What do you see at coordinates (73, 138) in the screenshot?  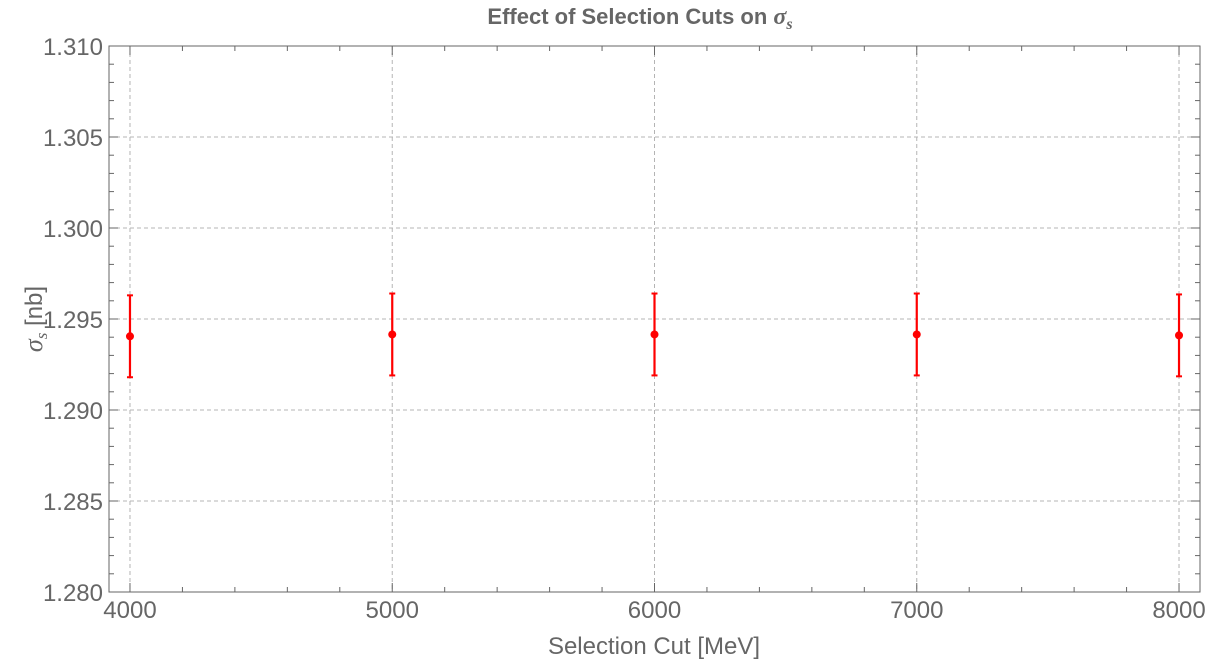 I see `y-tick-label: 1.305` at bounding box center [73, 138].